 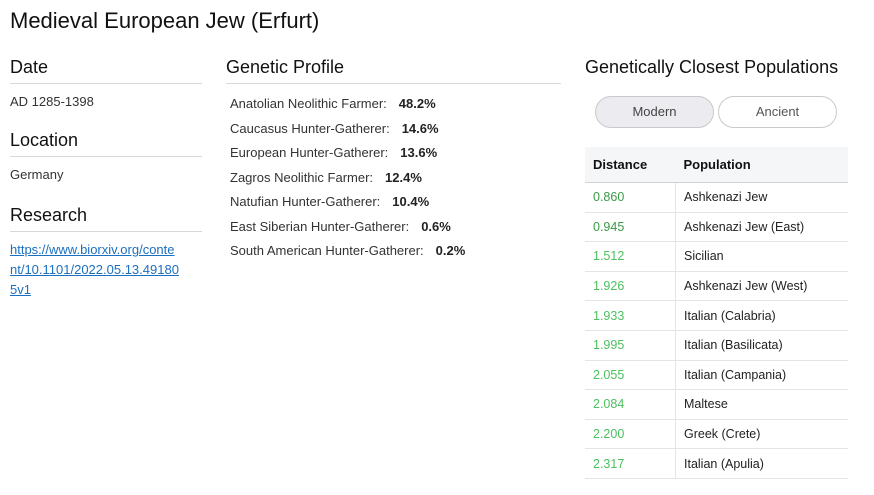 What do you see at coordinates (761, 197) in the screenshot?
I see `population-cell: Ashkenazi Jew` at bounding box center [761, 197].